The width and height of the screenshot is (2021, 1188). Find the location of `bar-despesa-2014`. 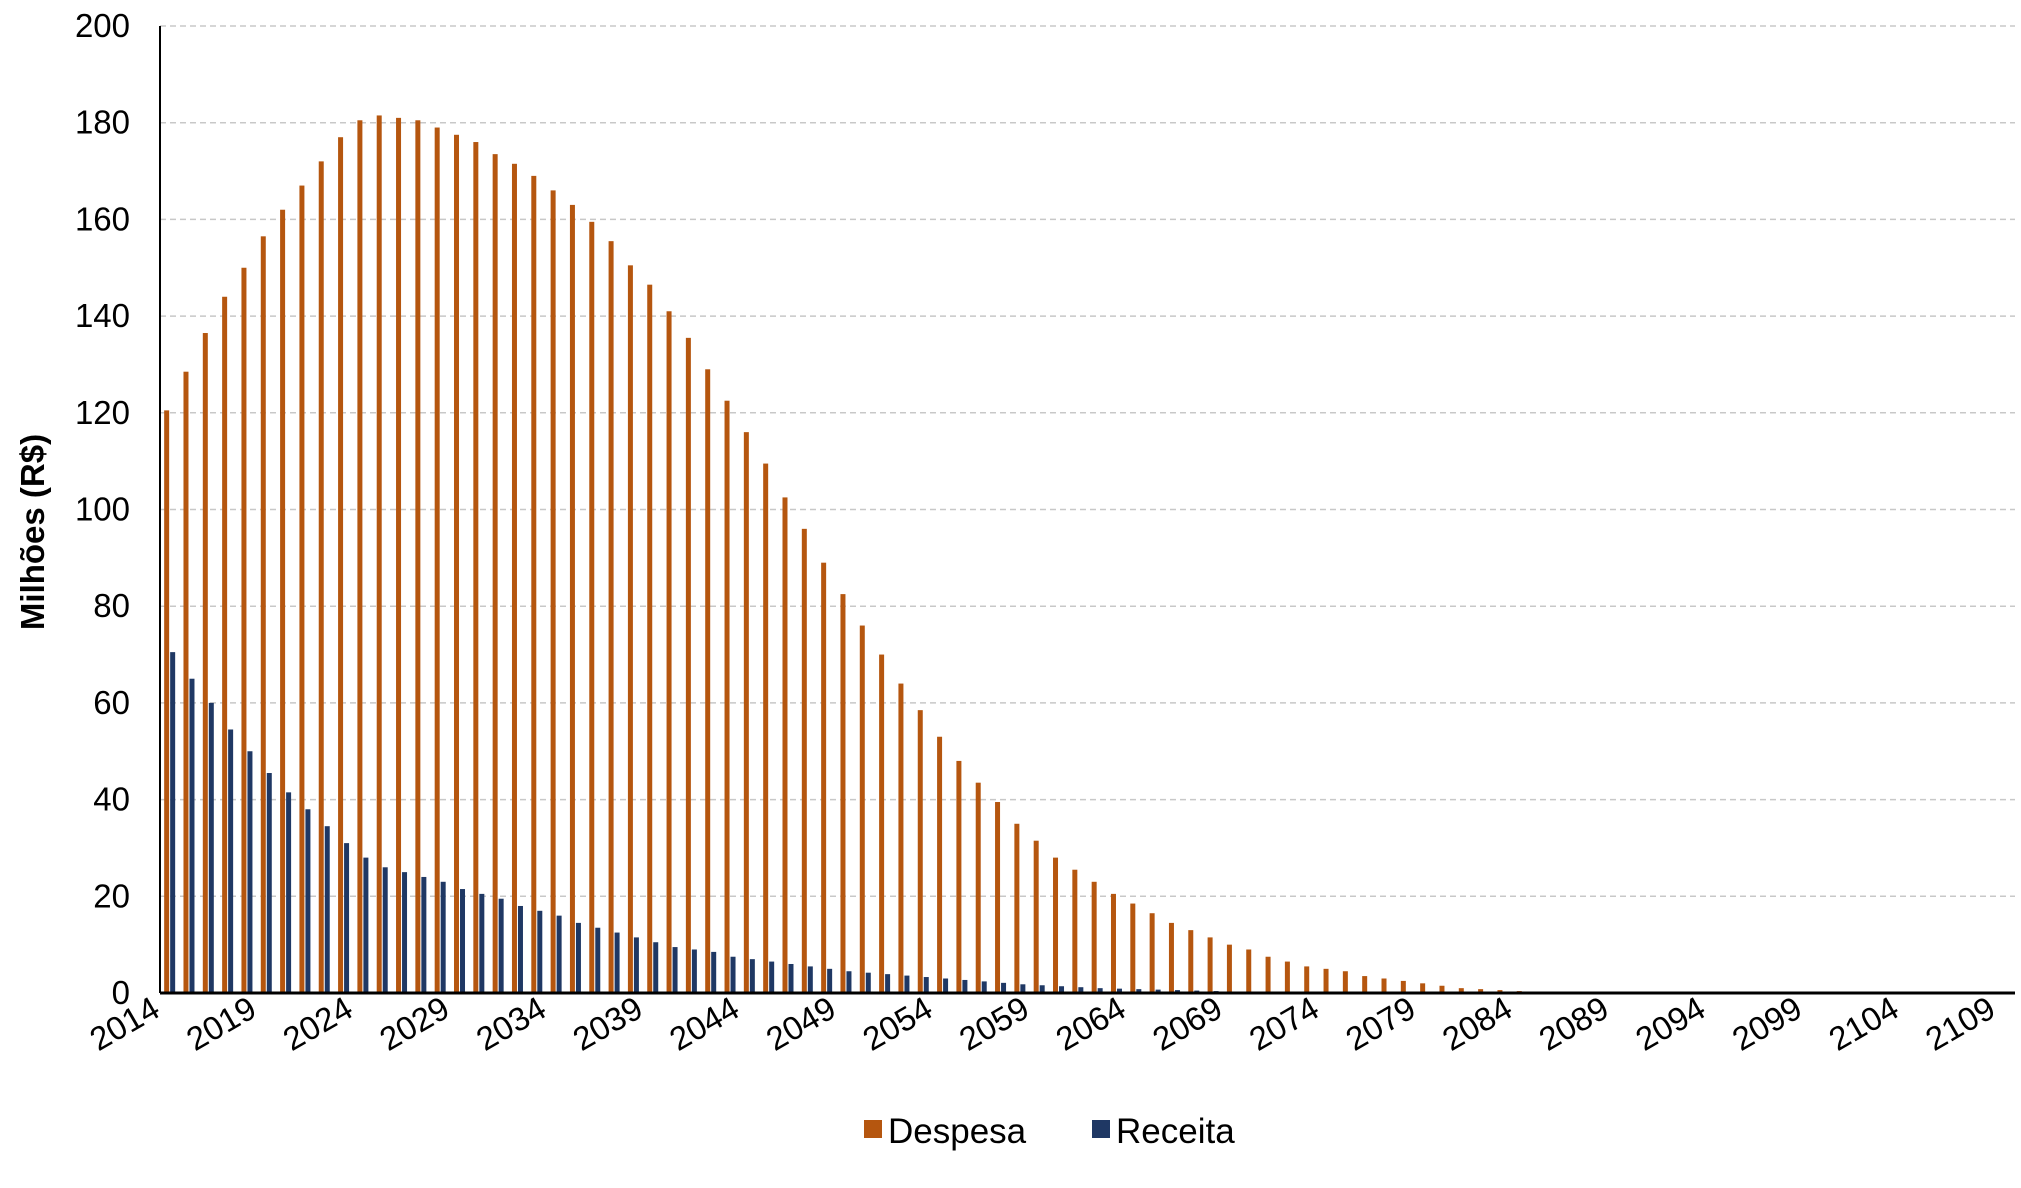

bar-despesa-2014 is located at coordinates (167, 701).